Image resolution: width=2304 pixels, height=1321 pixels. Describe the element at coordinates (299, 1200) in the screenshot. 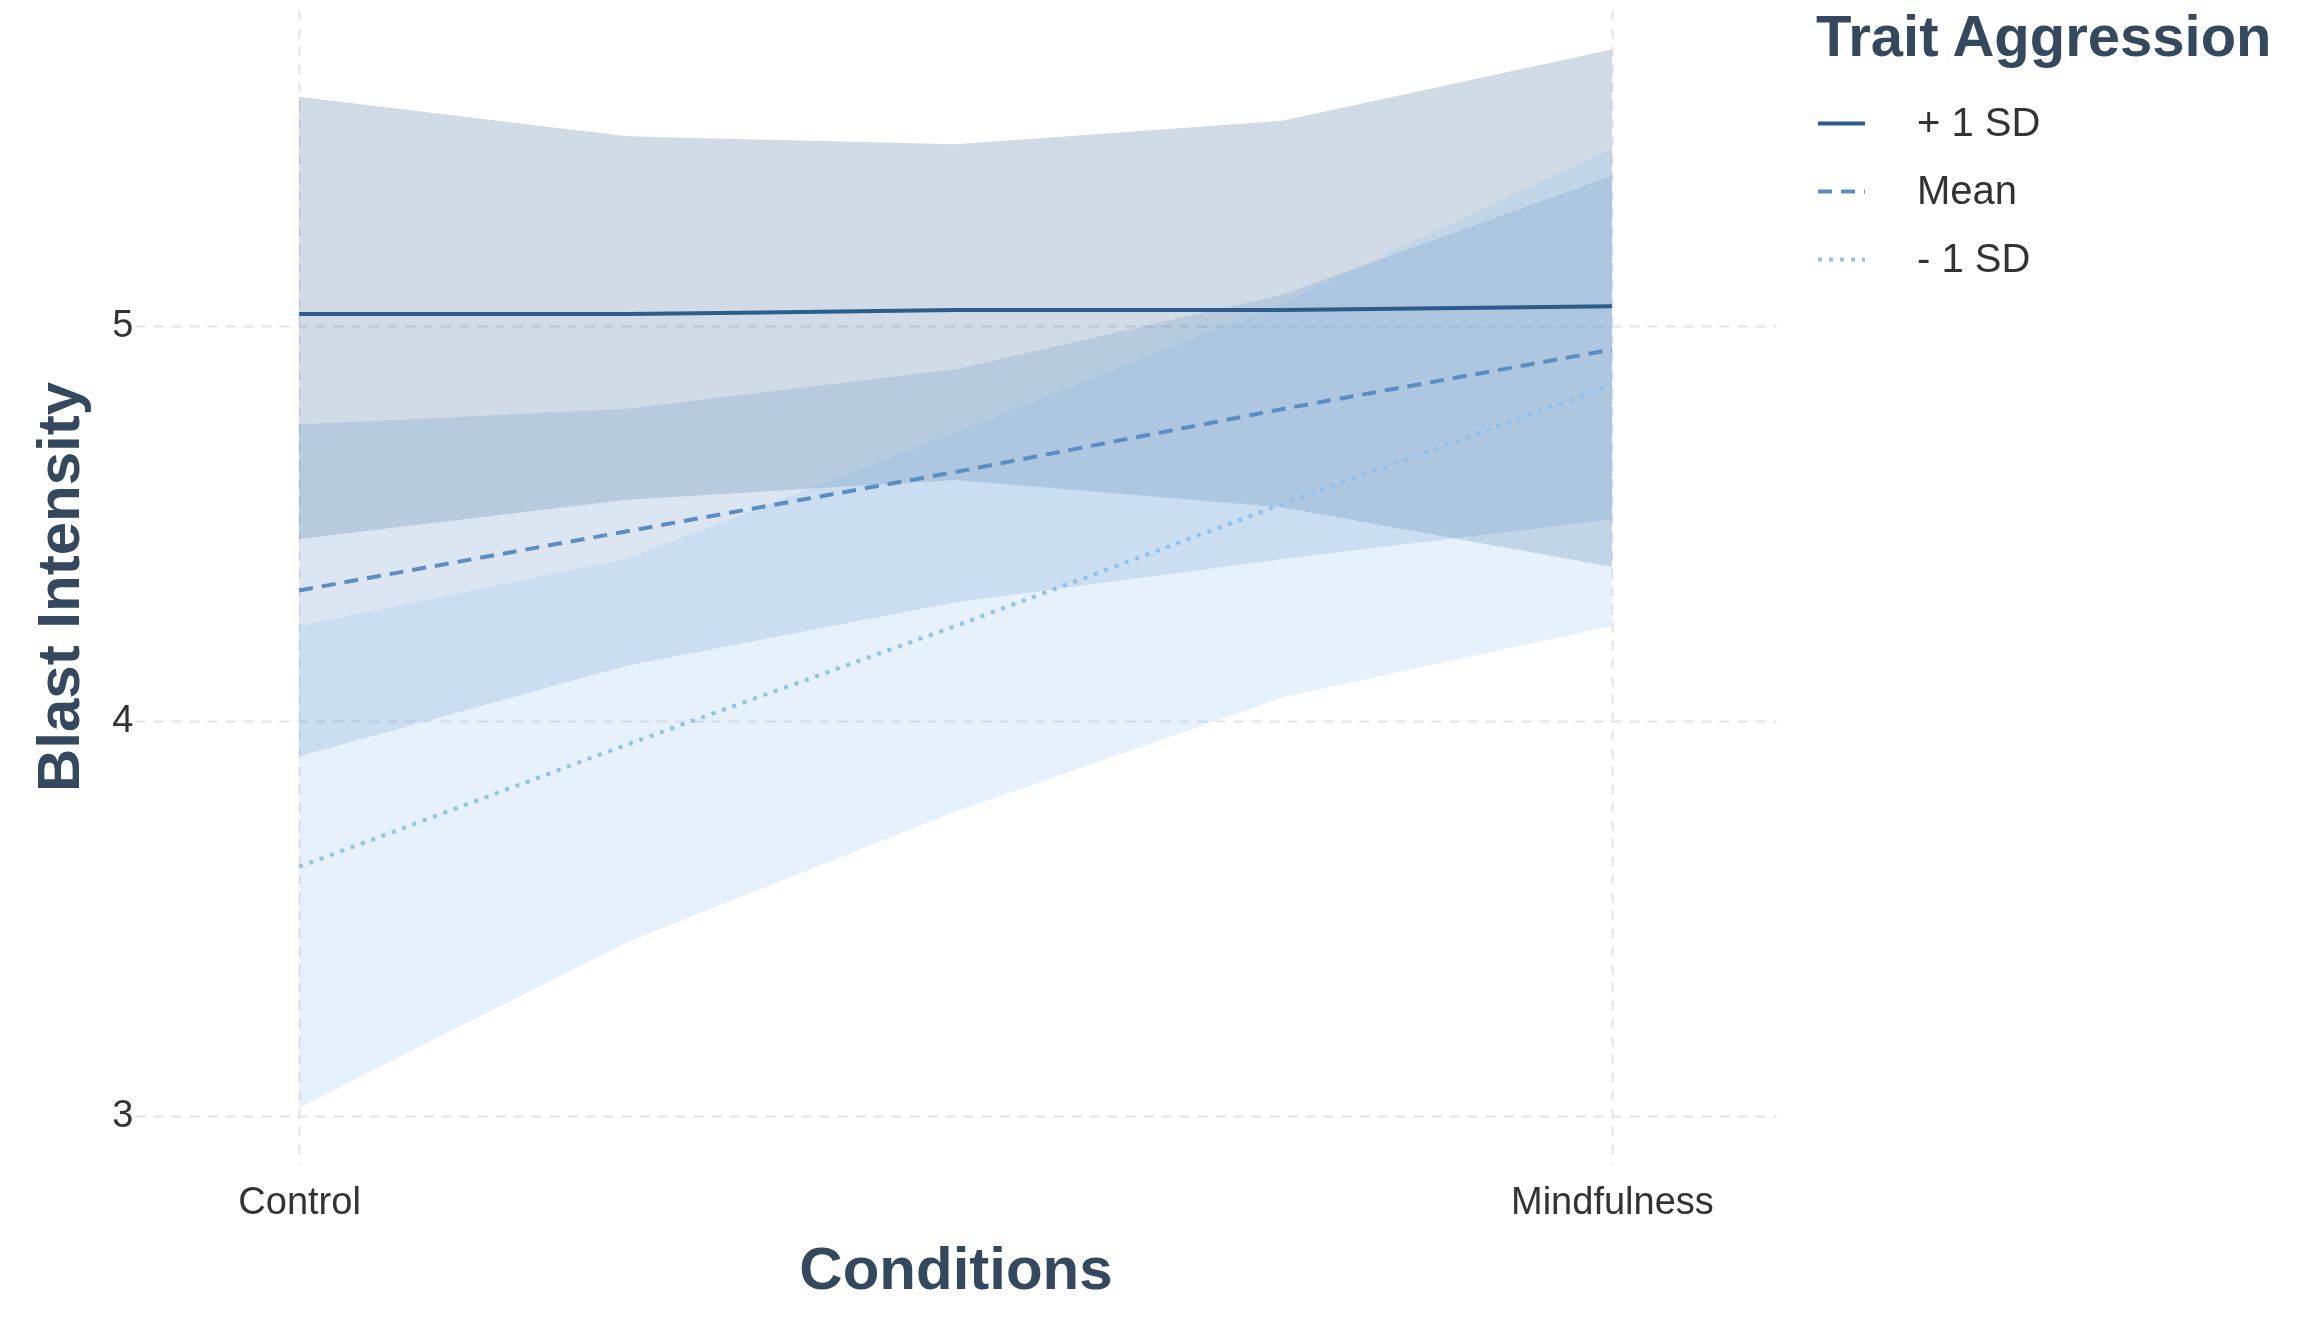

I see `x-tick-label: Control` at that location.